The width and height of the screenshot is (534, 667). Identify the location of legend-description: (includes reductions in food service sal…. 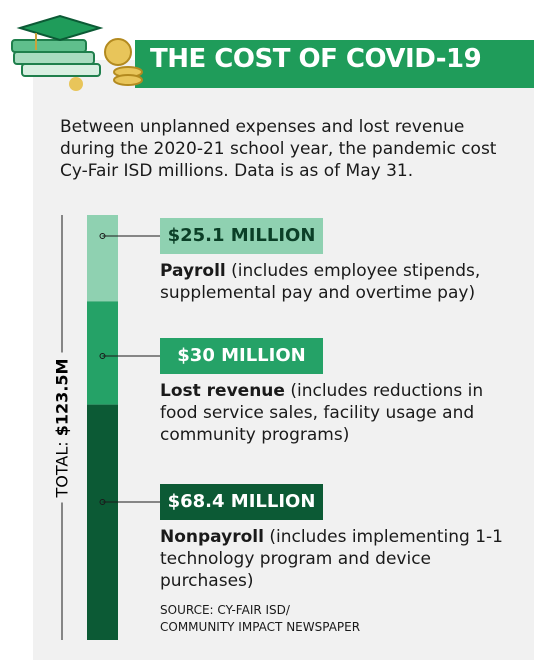
(322, 413).